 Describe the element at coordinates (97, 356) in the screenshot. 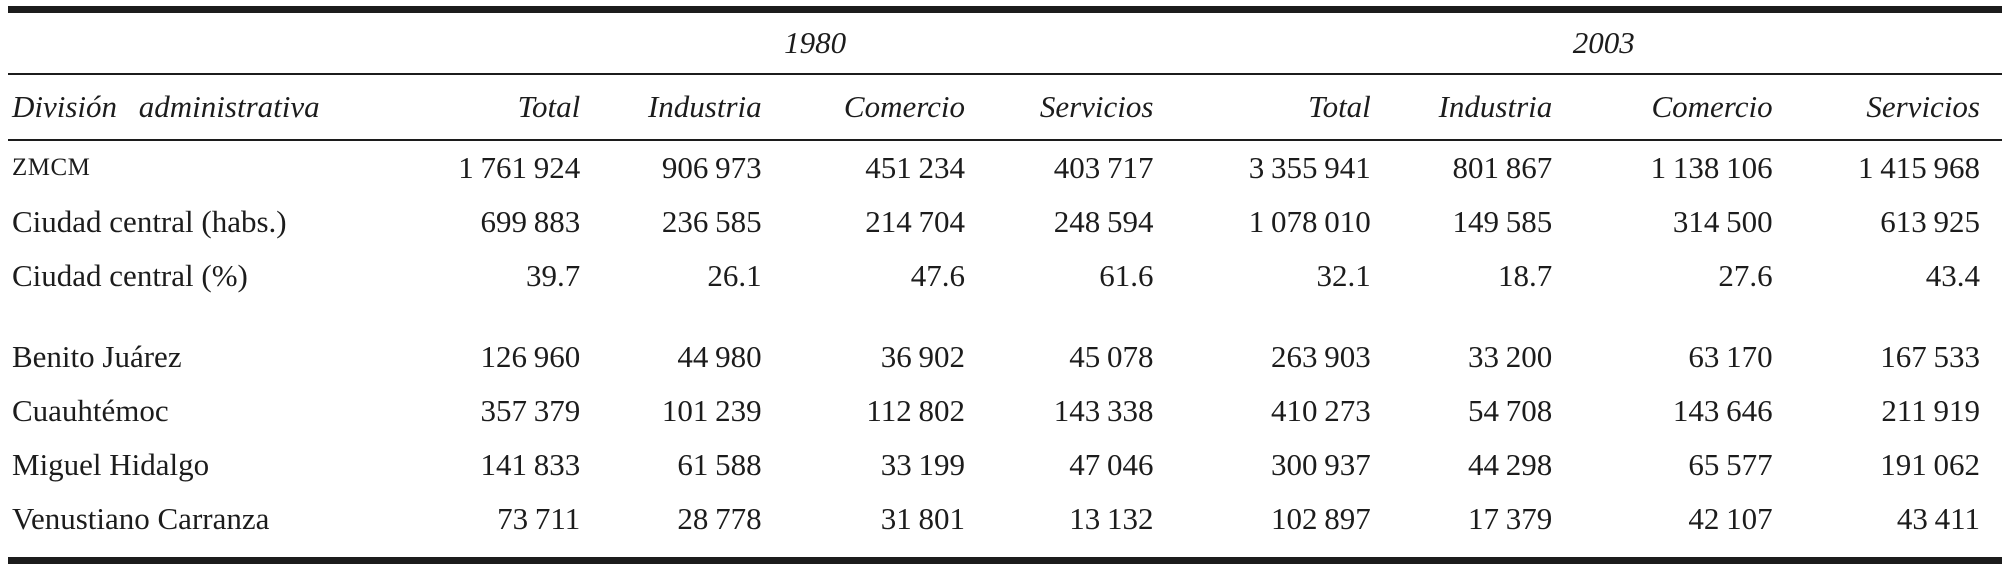

I see `row-label: Benito Juárez` at that location.